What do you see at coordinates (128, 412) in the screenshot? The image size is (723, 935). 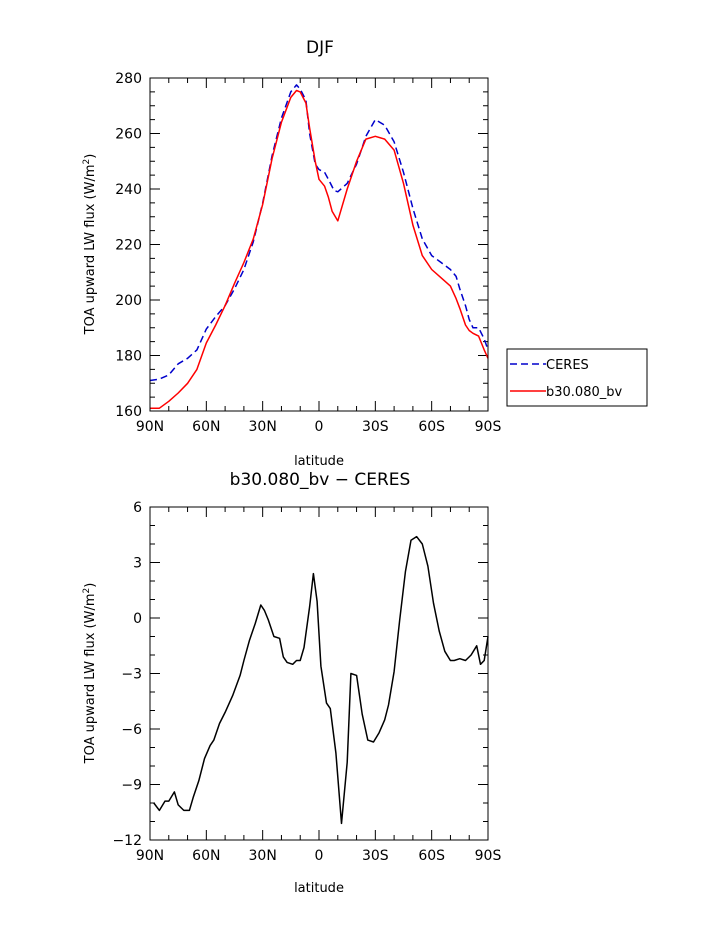 I see `top-y-tick-label: 160` at bounding box center [128, 412].